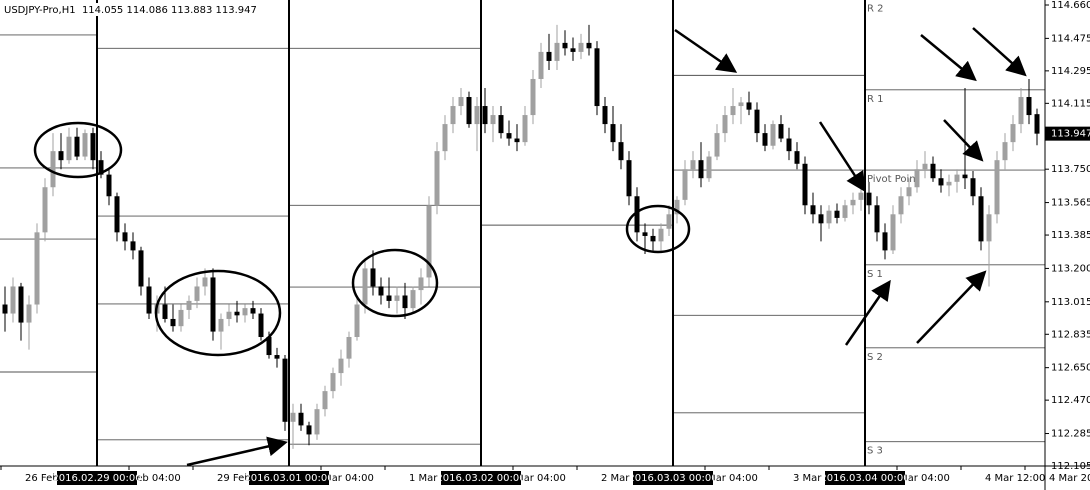  What do you see at coordinates (480, 478) in the screenshot?
I see `x-tick-label: 2016.03.02 00:00` at bounding box center [480, 478].